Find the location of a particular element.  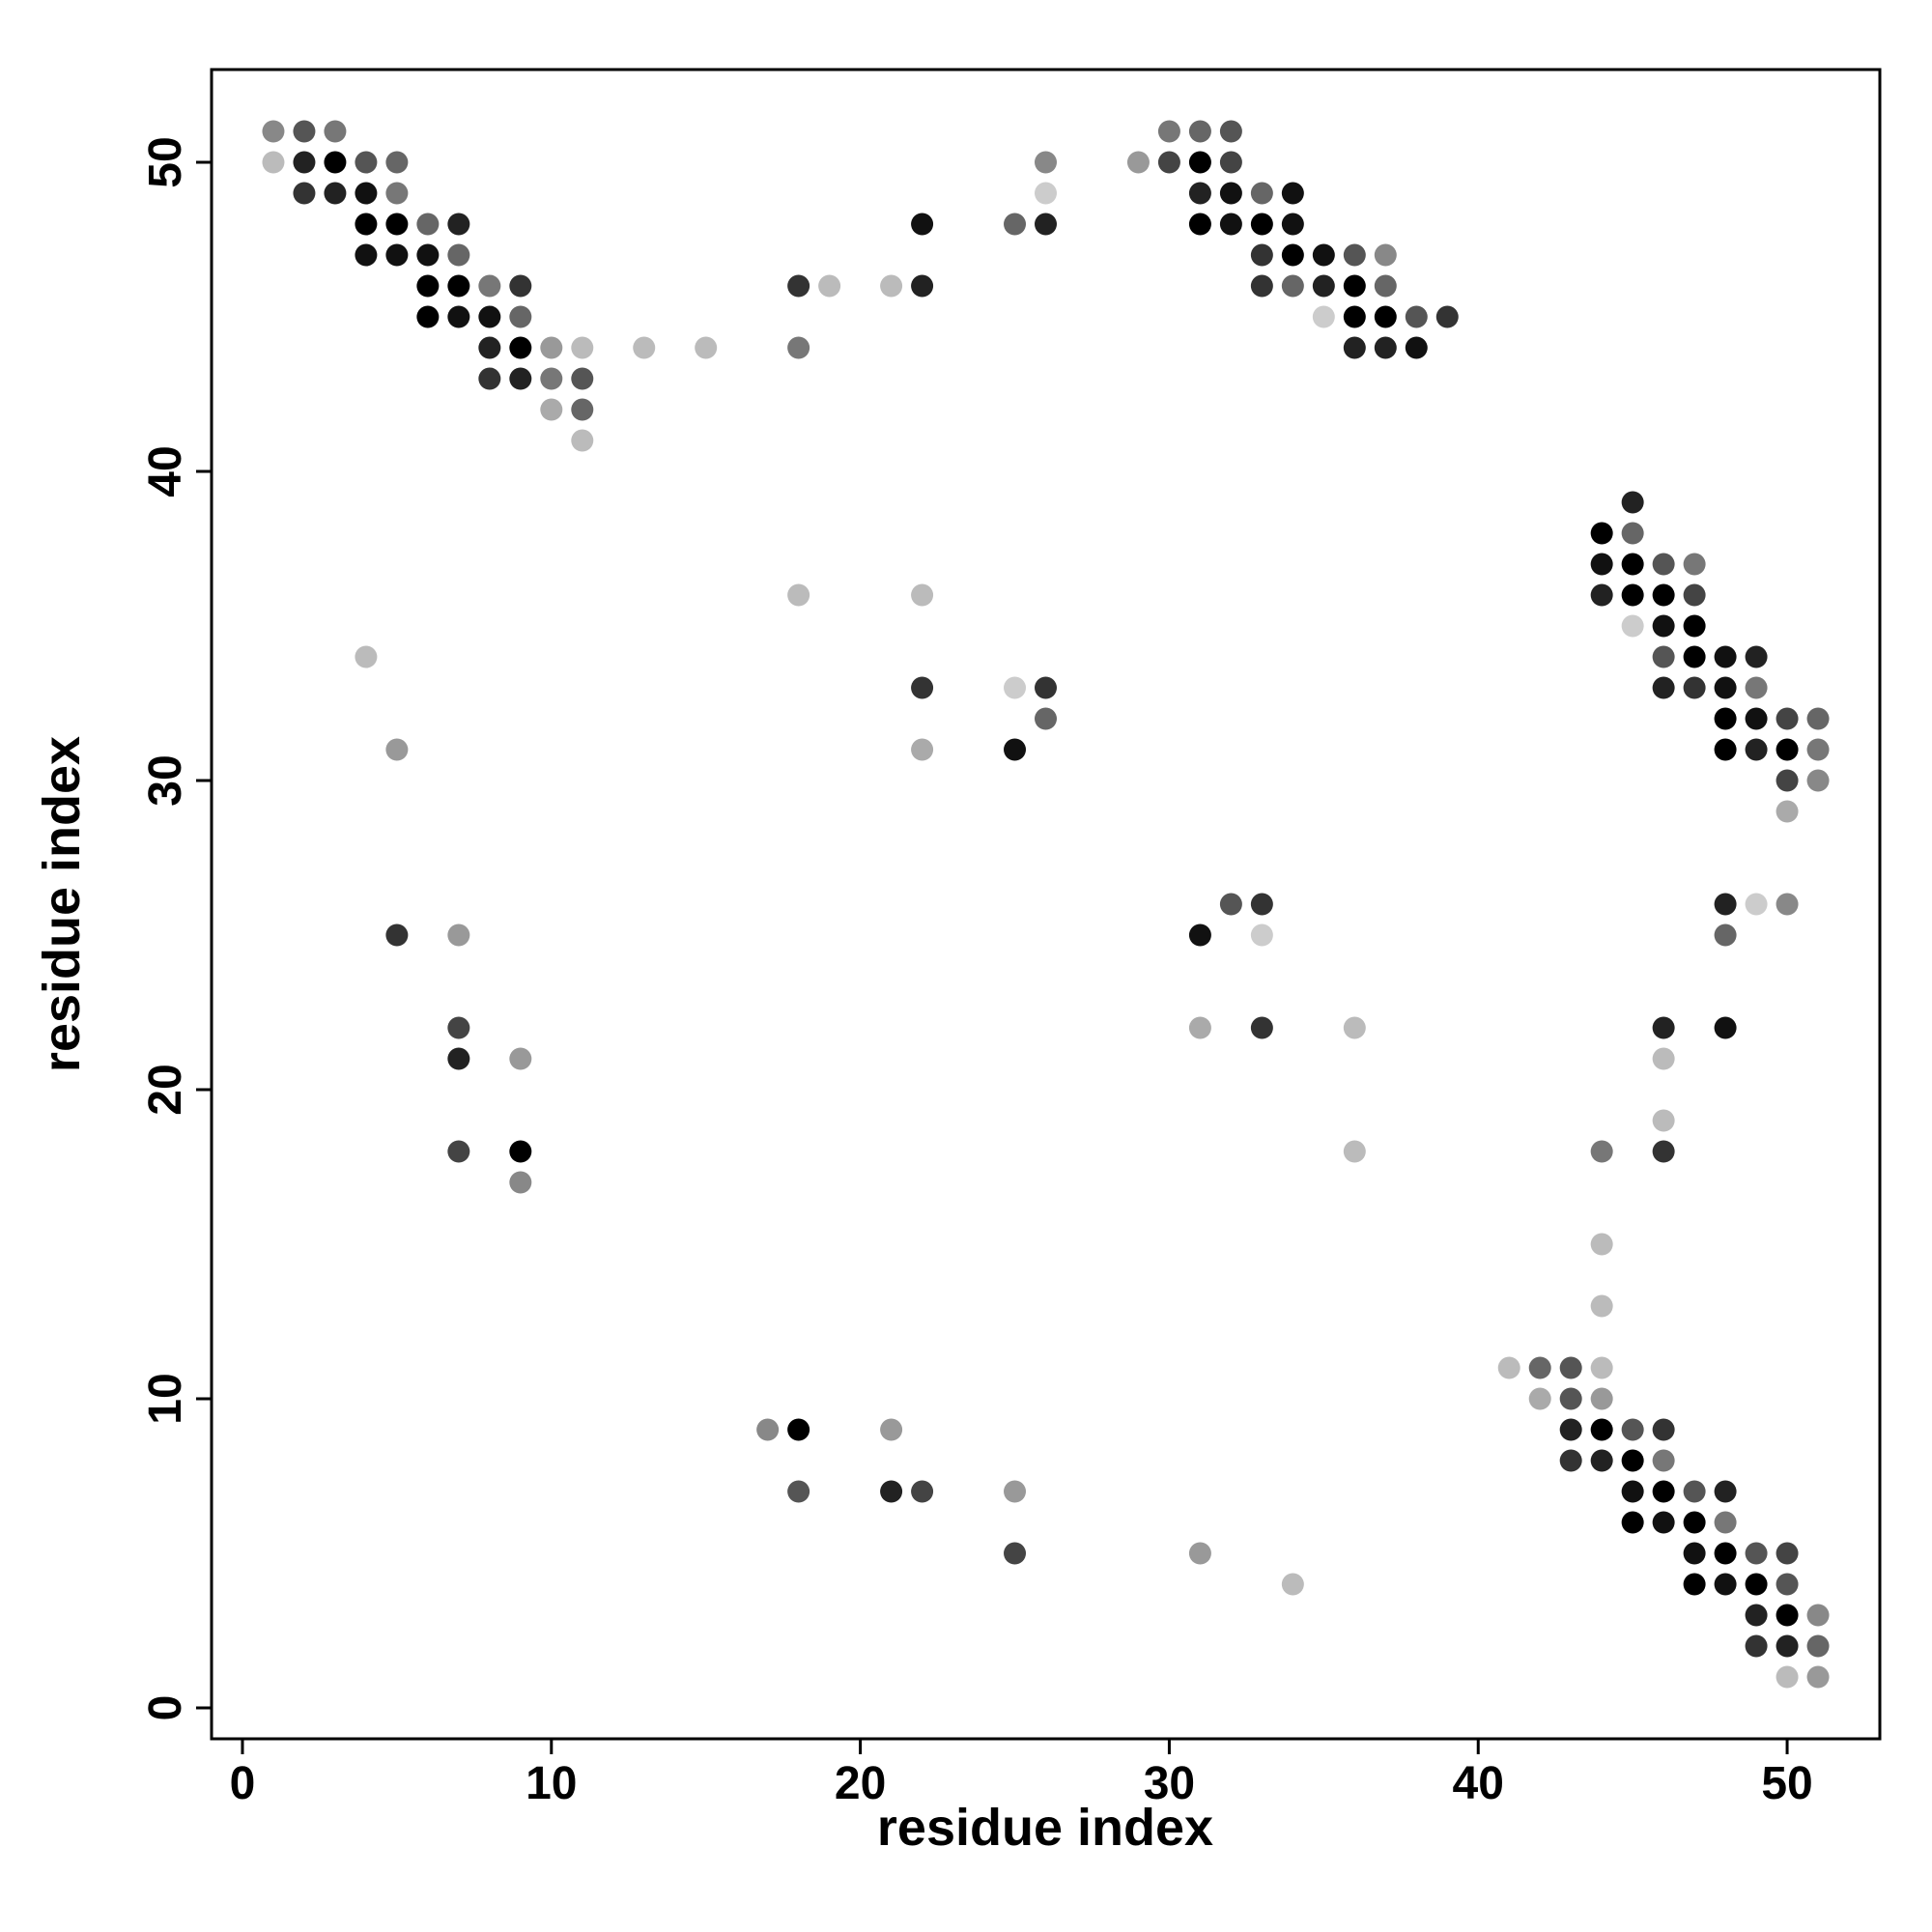

x-tick-label: 20 is located at coordinates (860, 1783).